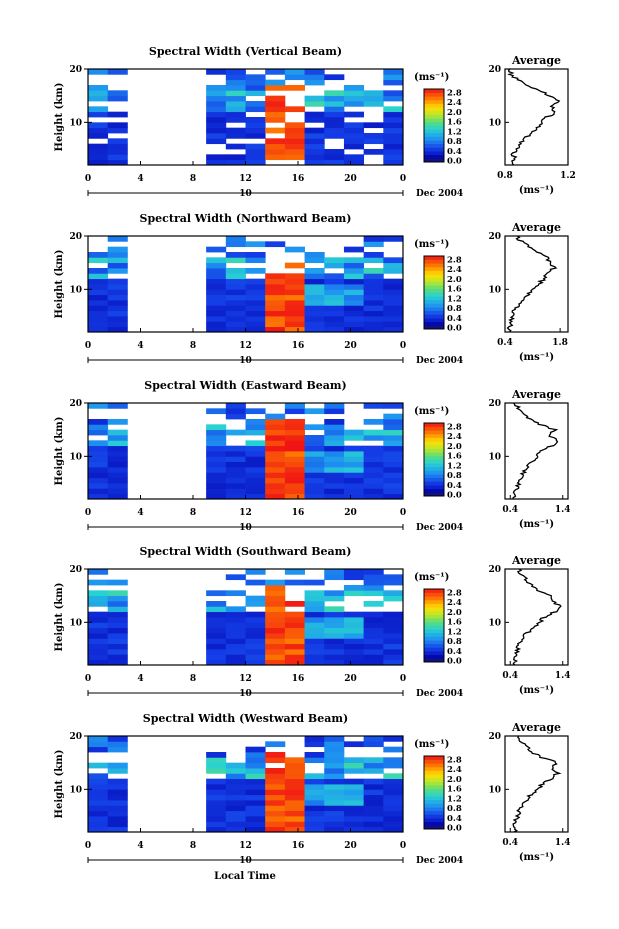 This screenshot has width=619, height=929. What do you see at coordinates (454, 770) in the screenshot?
I see `colorbar-tick-label: 2.4` at bounding box center [454, 770].